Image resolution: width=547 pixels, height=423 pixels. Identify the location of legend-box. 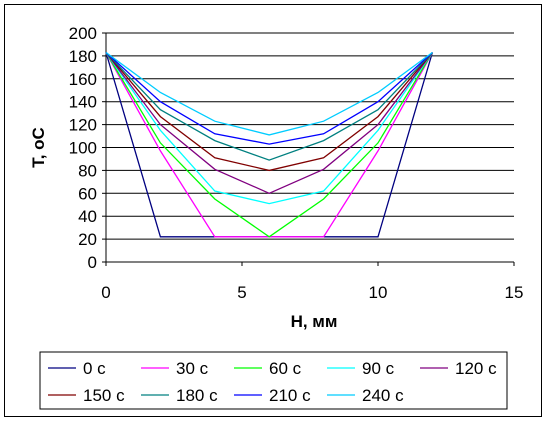
(273, 380).